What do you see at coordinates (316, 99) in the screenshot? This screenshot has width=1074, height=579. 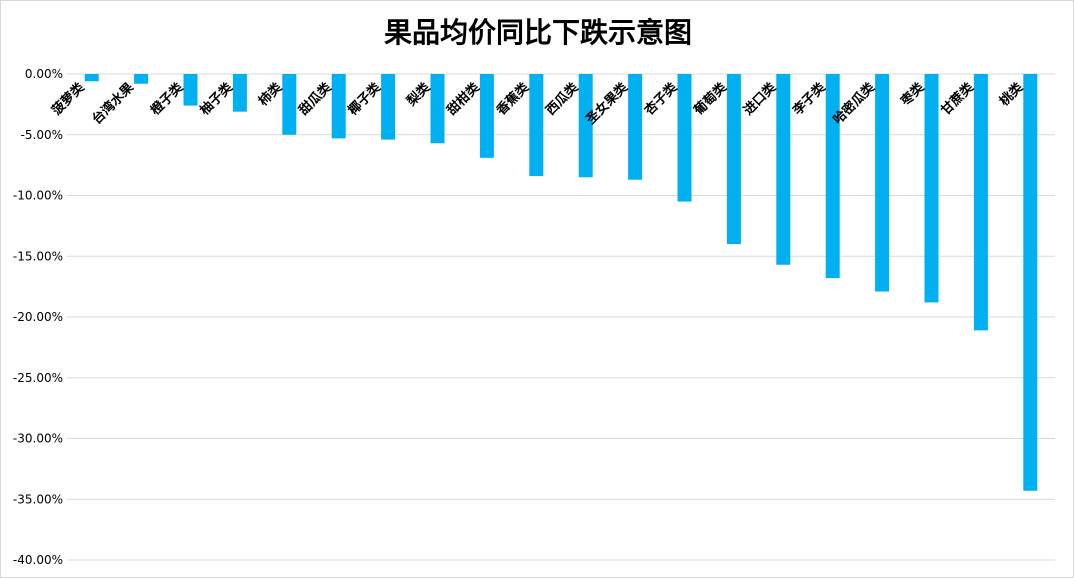 I see `category-label: 甜瓜类` at bounding box center [316, 99].